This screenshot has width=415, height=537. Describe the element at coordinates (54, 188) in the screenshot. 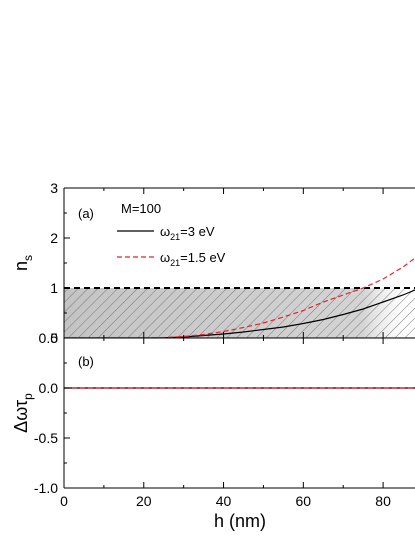

I see `y-tick-label: 3` at that location.